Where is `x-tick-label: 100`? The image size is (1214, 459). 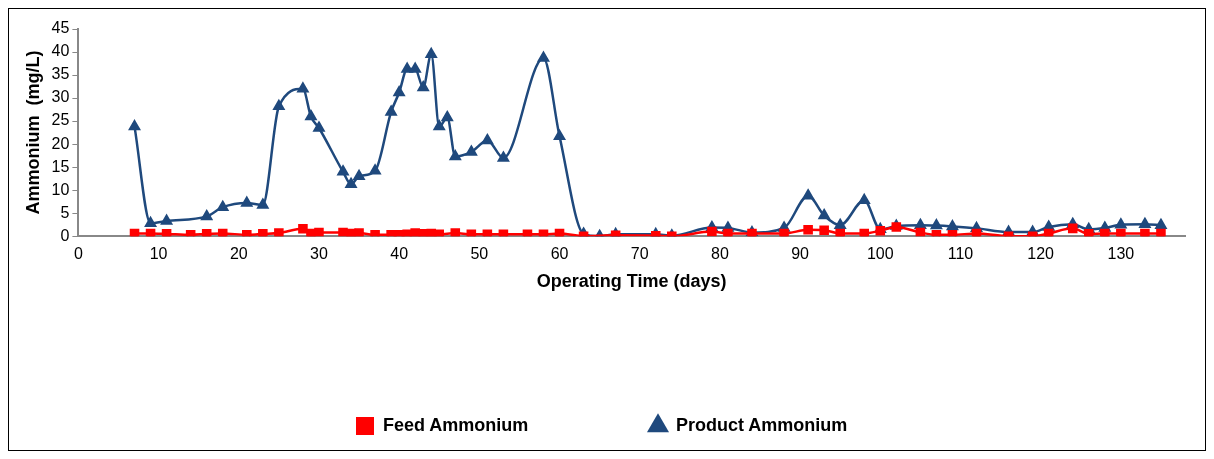 x-tick-label: 100 is located at coordinates (880, 254).